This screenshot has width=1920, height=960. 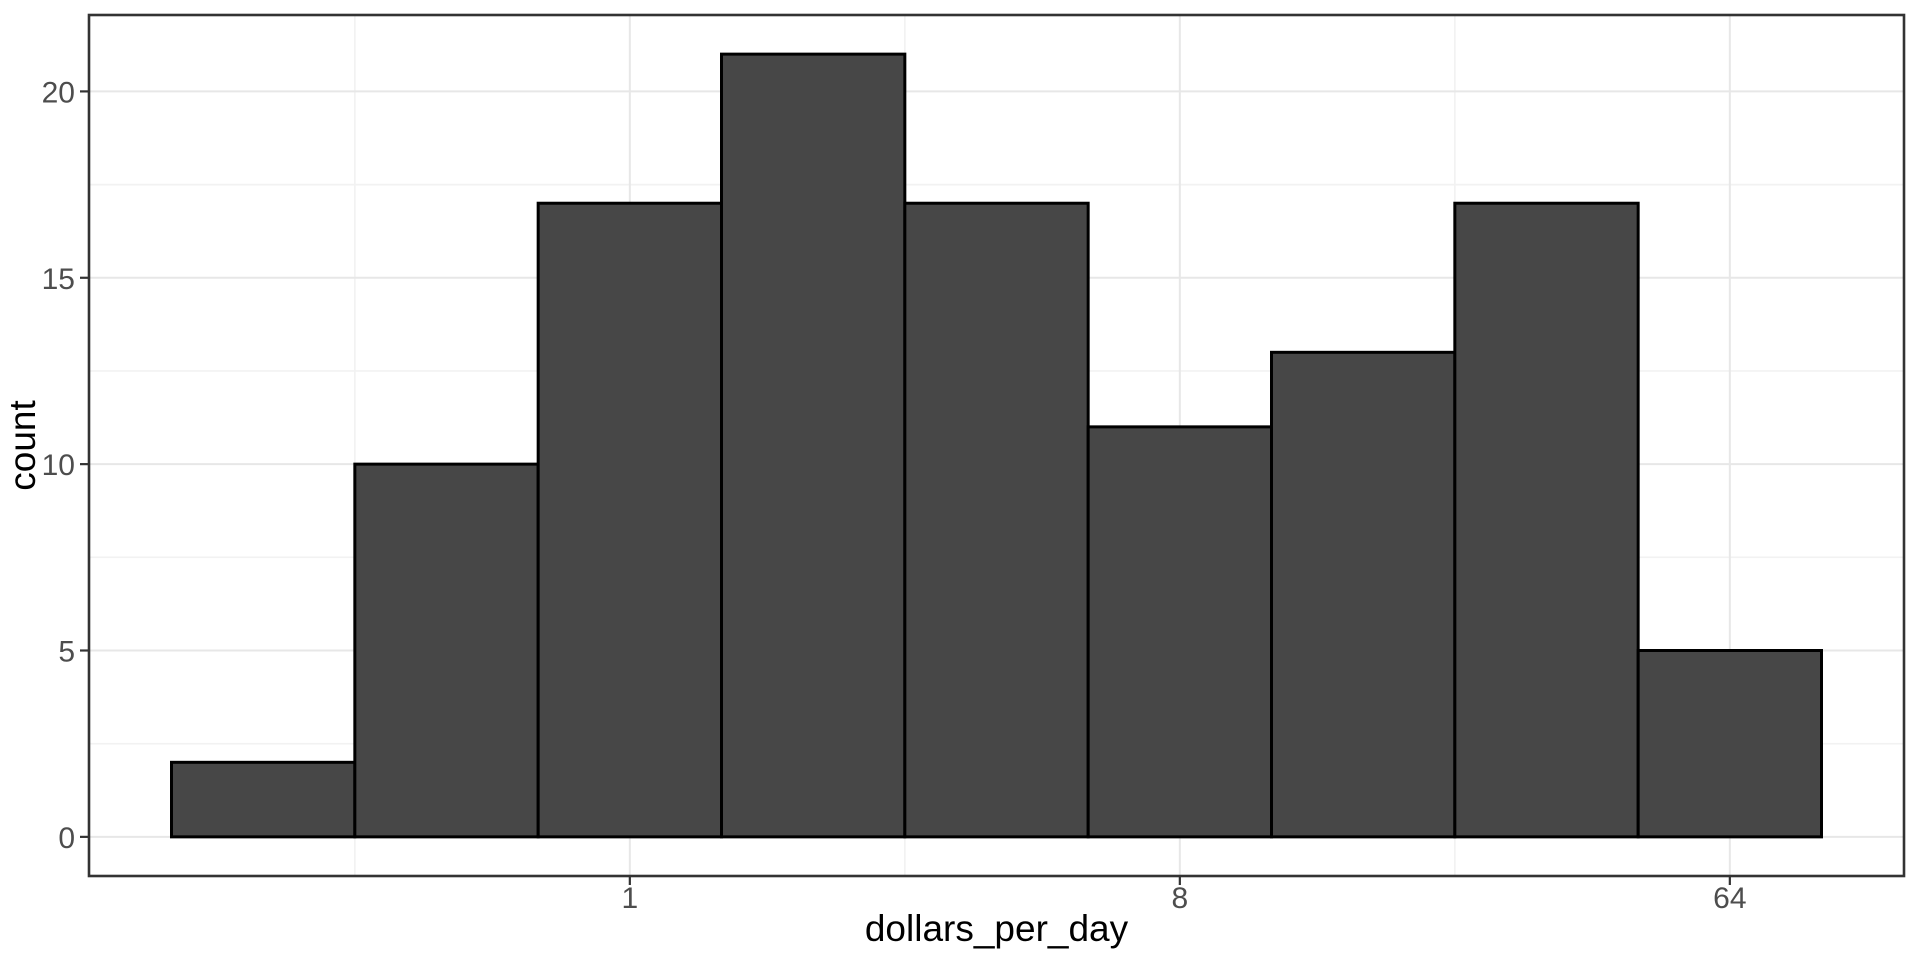 I want to click on y-axis-title: count, so click(x=22, y=445).